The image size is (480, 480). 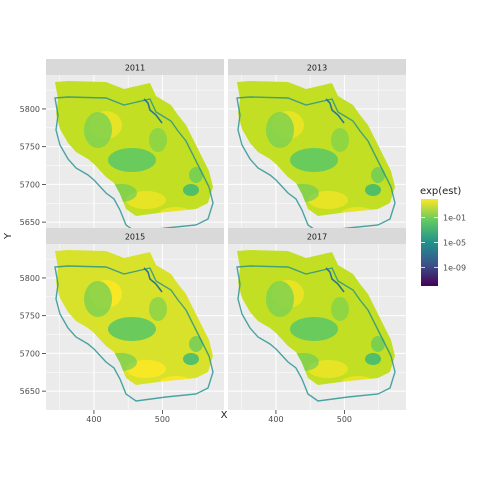 What do you see at coordinates (135, 319) in the screenshot?
I see `facet-panel-2015: 2015` at bounding box center [135, 319].